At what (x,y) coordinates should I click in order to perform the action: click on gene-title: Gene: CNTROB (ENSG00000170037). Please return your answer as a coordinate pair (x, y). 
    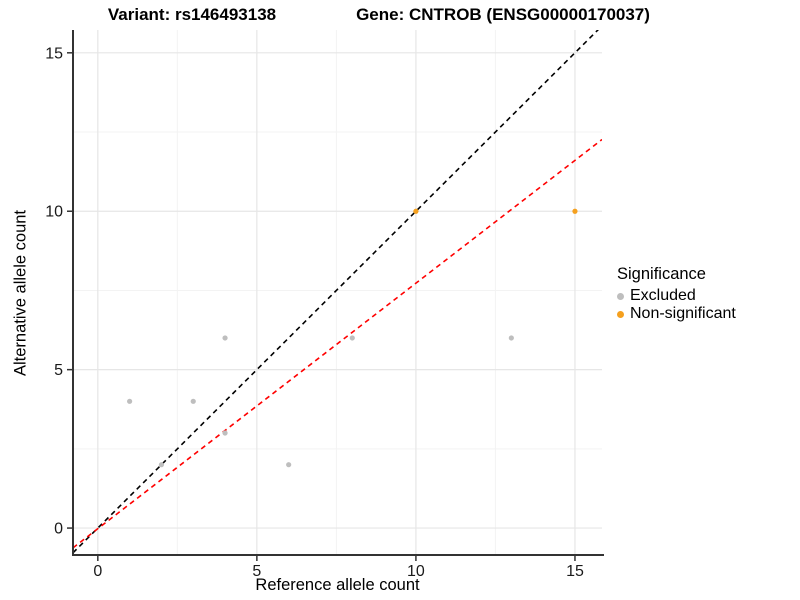
    Looking at the image, I should click on (503, 14).